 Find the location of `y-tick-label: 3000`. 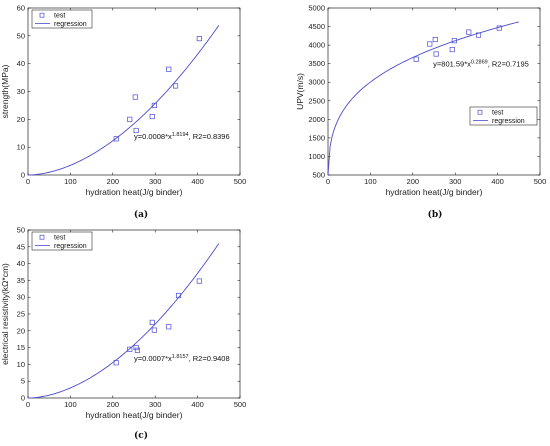

y-tick-label: 3000 is located at coordinates (316, 82).